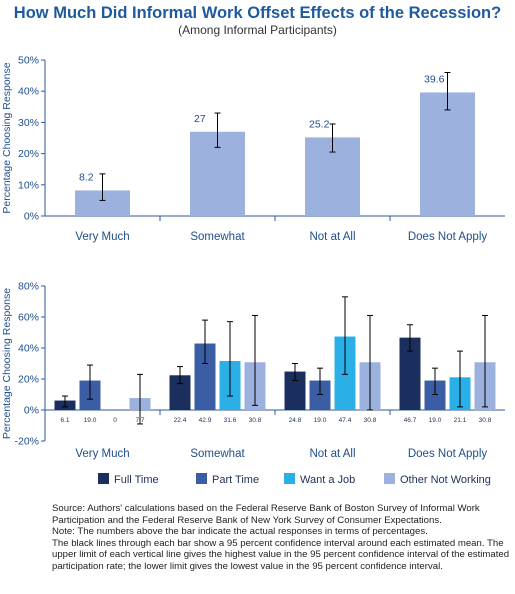  I want to click on y-tick-label: 10%, so click(28, 185).